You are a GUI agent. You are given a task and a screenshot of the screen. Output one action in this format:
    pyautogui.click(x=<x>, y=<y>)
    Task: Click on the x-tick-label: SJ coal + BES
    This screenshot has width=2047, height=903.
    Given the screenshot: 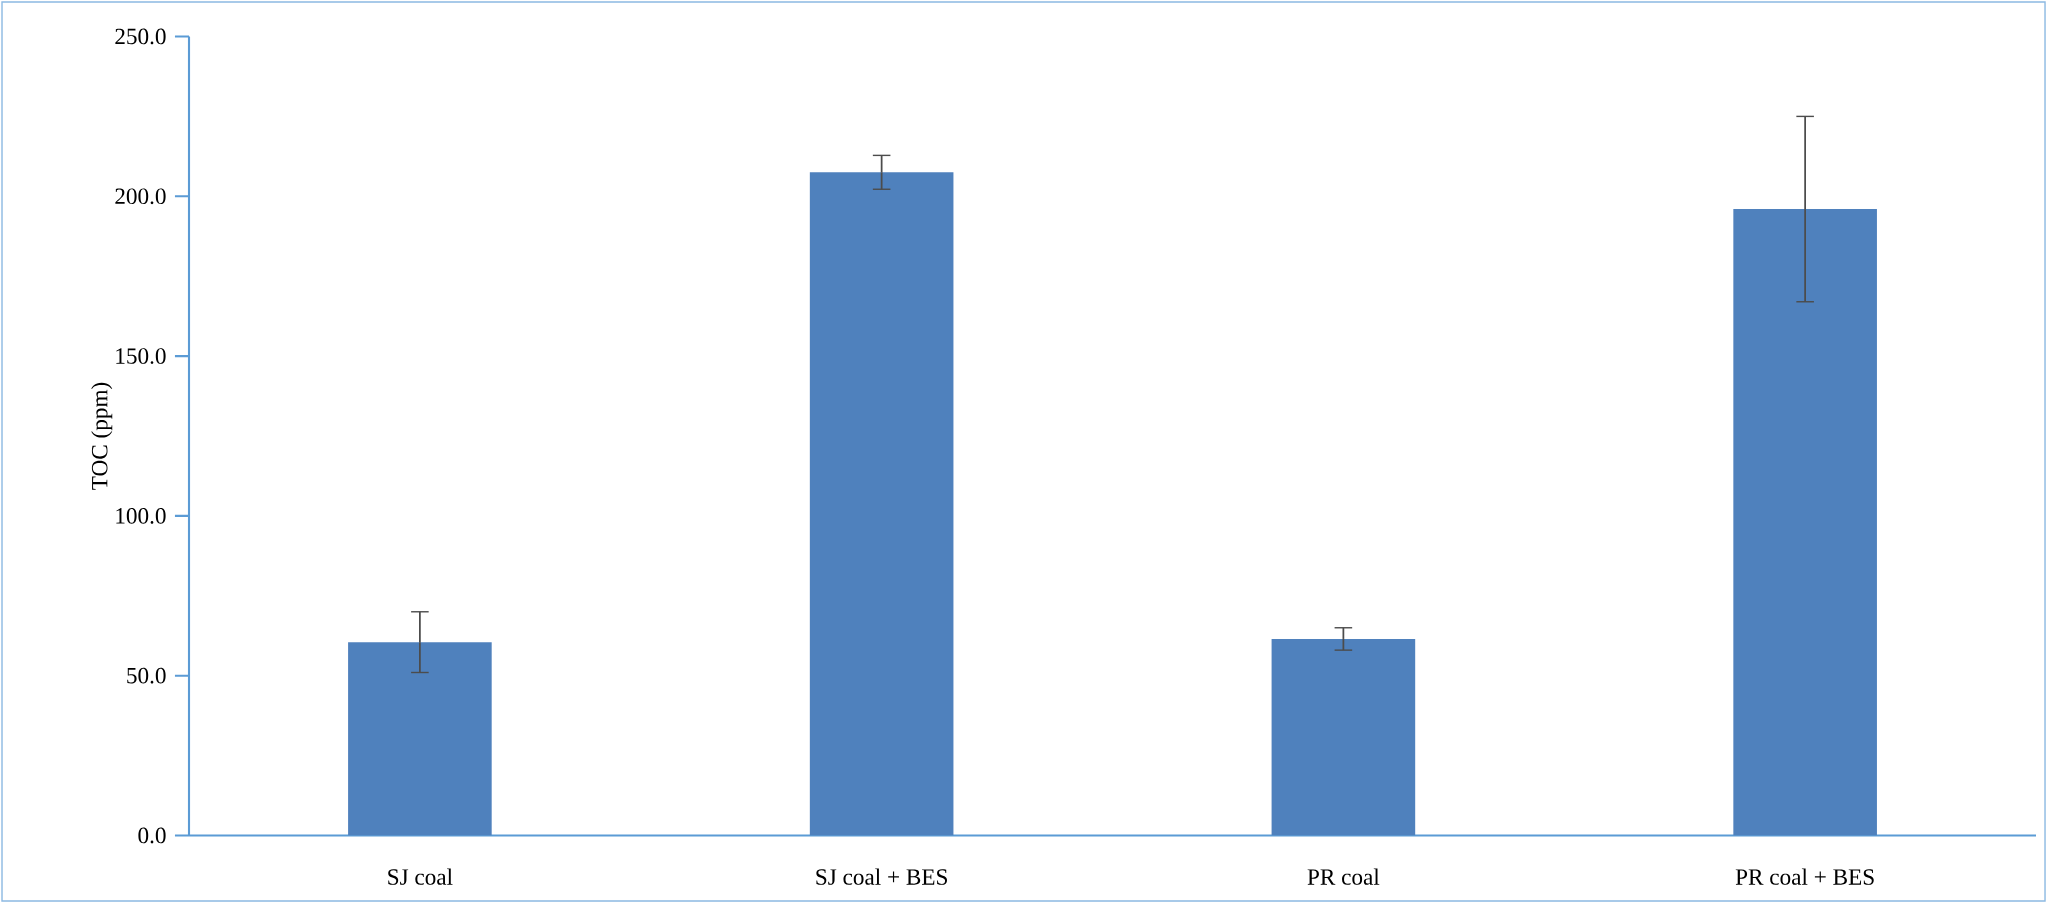 What is the action you would take?
    pyautogui.click(x=881, y=876)
    